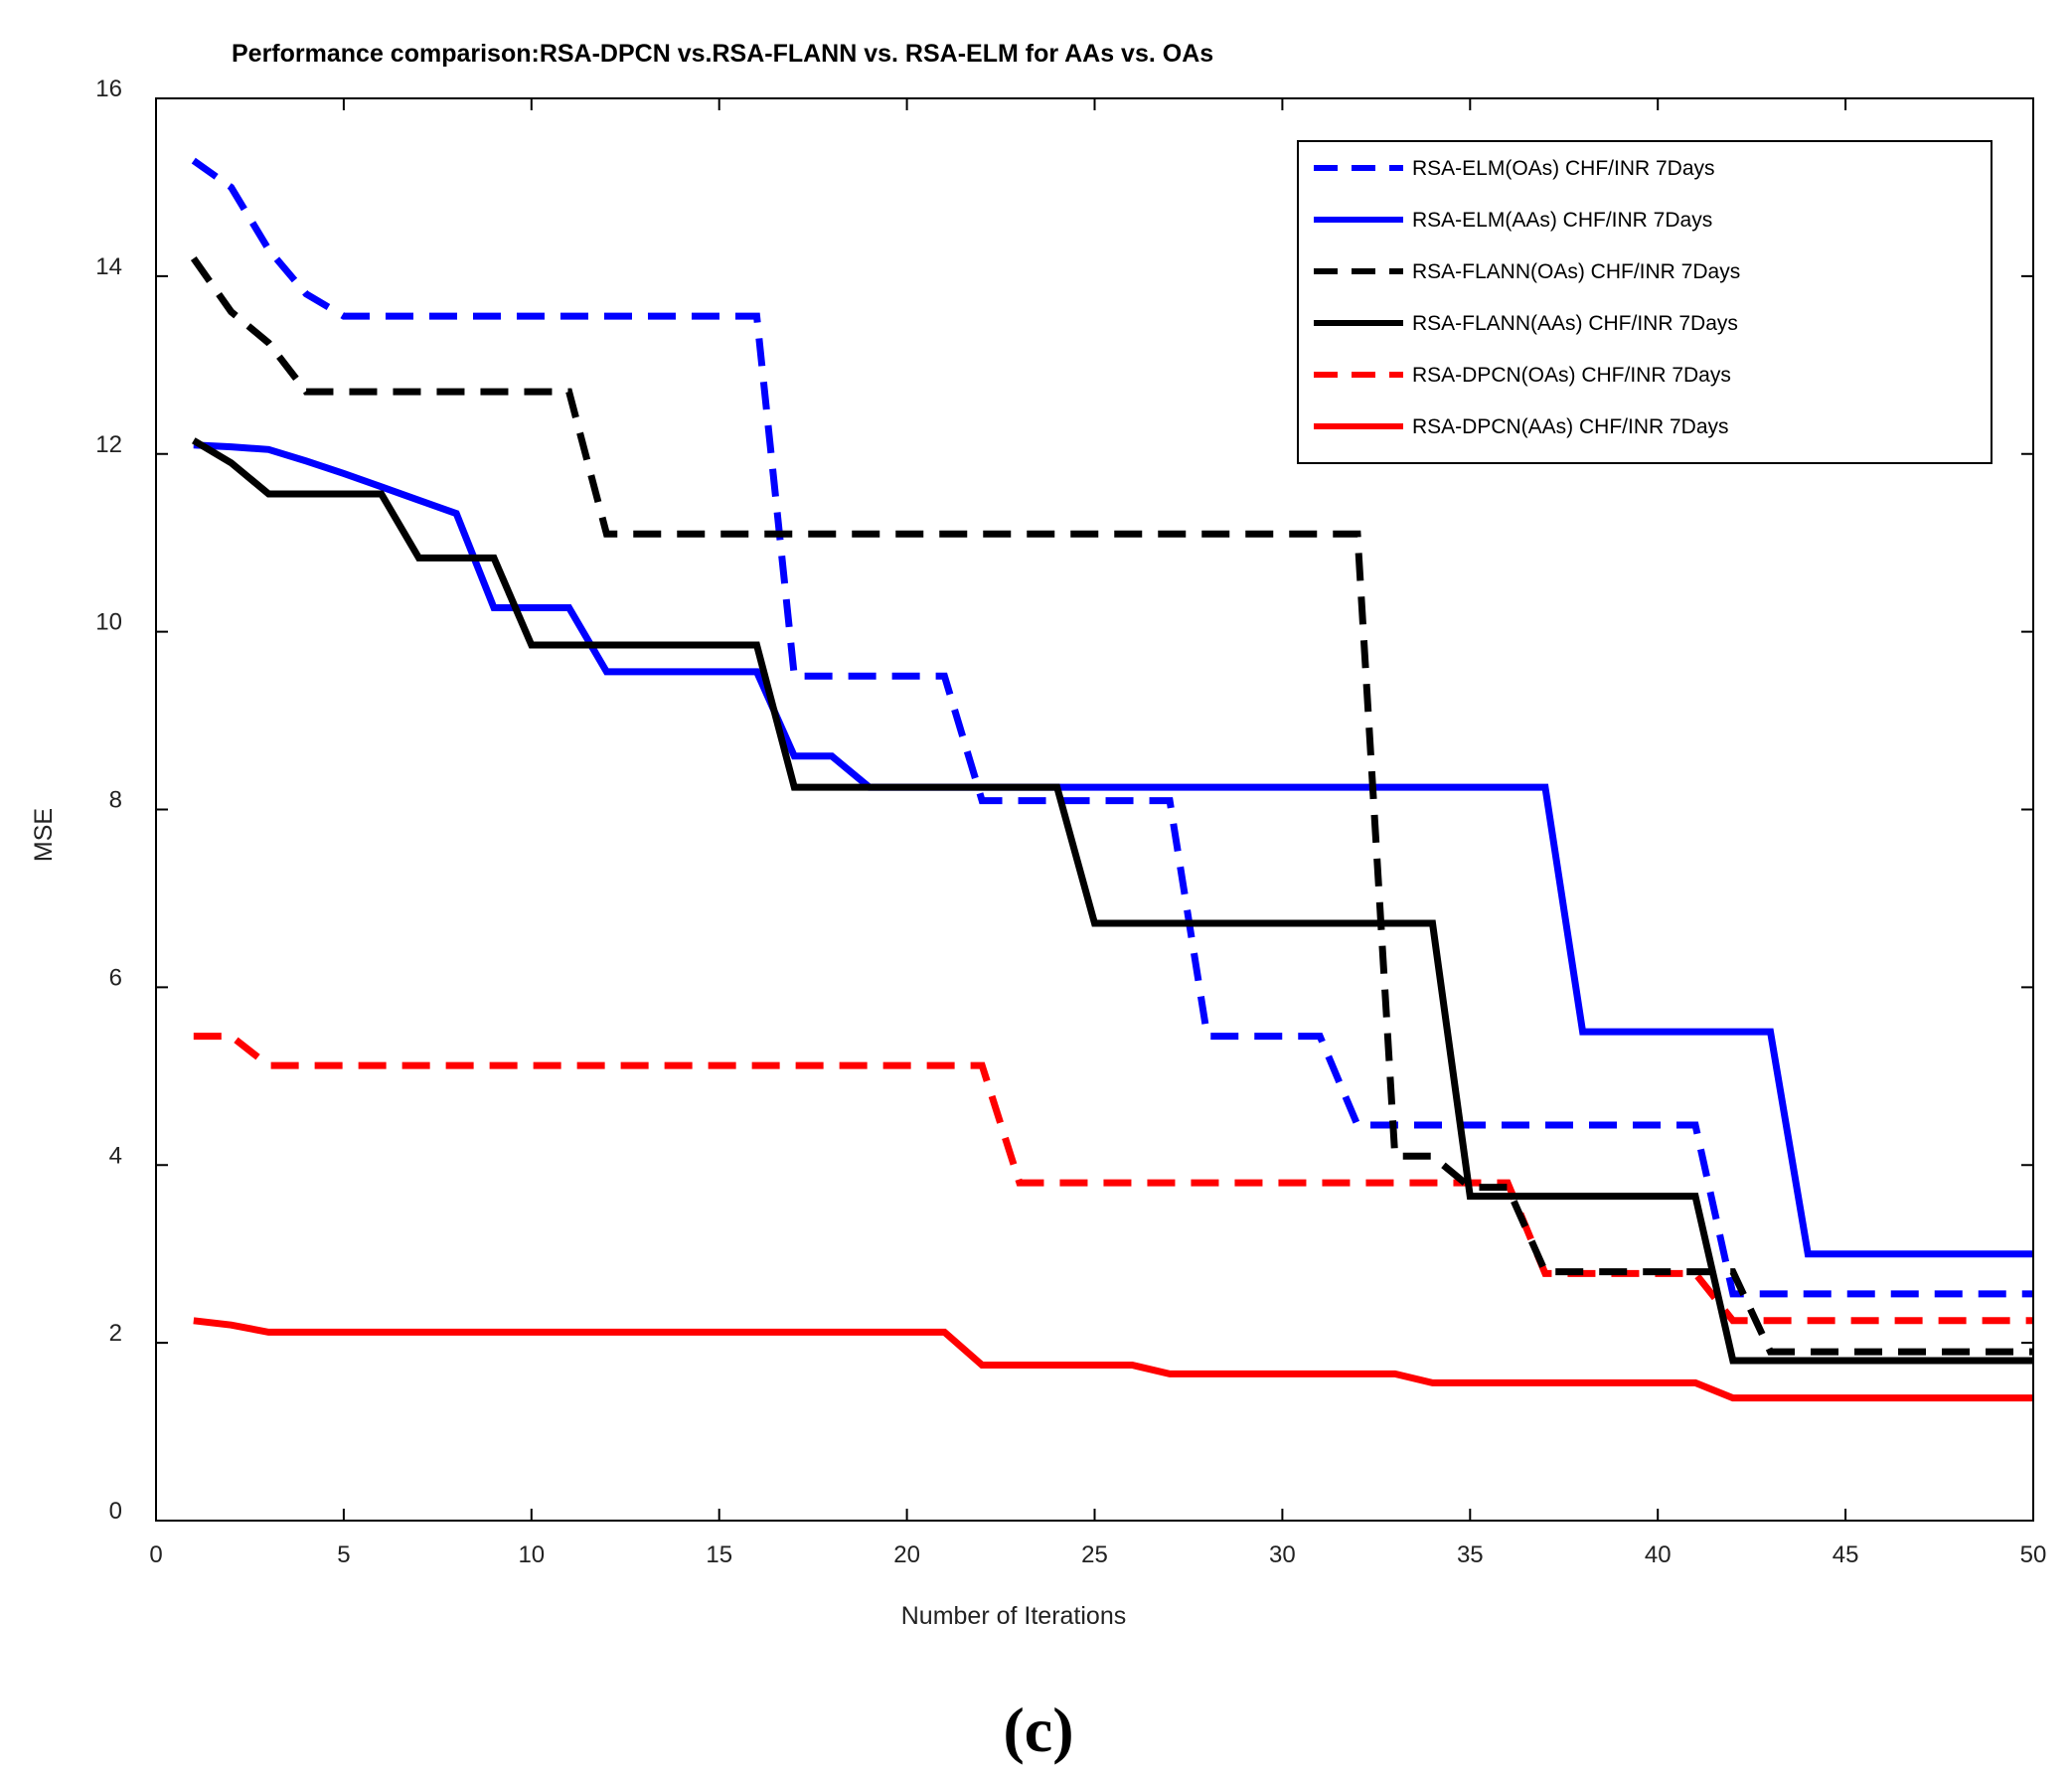 This screenshot has height=1780, width=2072. I want to click on legend-box, so click(1644, 302).